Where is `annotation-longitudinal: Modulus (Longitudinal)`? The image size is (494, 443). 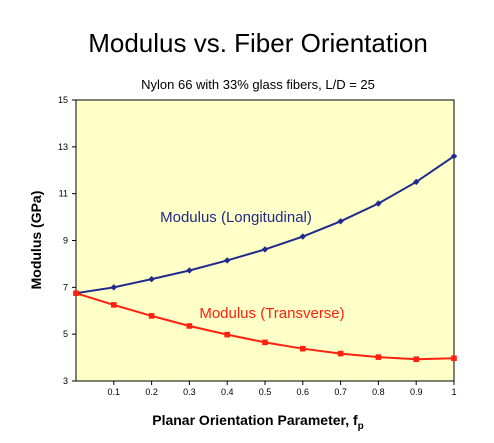
annotation-longitudinal: Modulus (Longitudinal) is located at coordinates (236, 217).